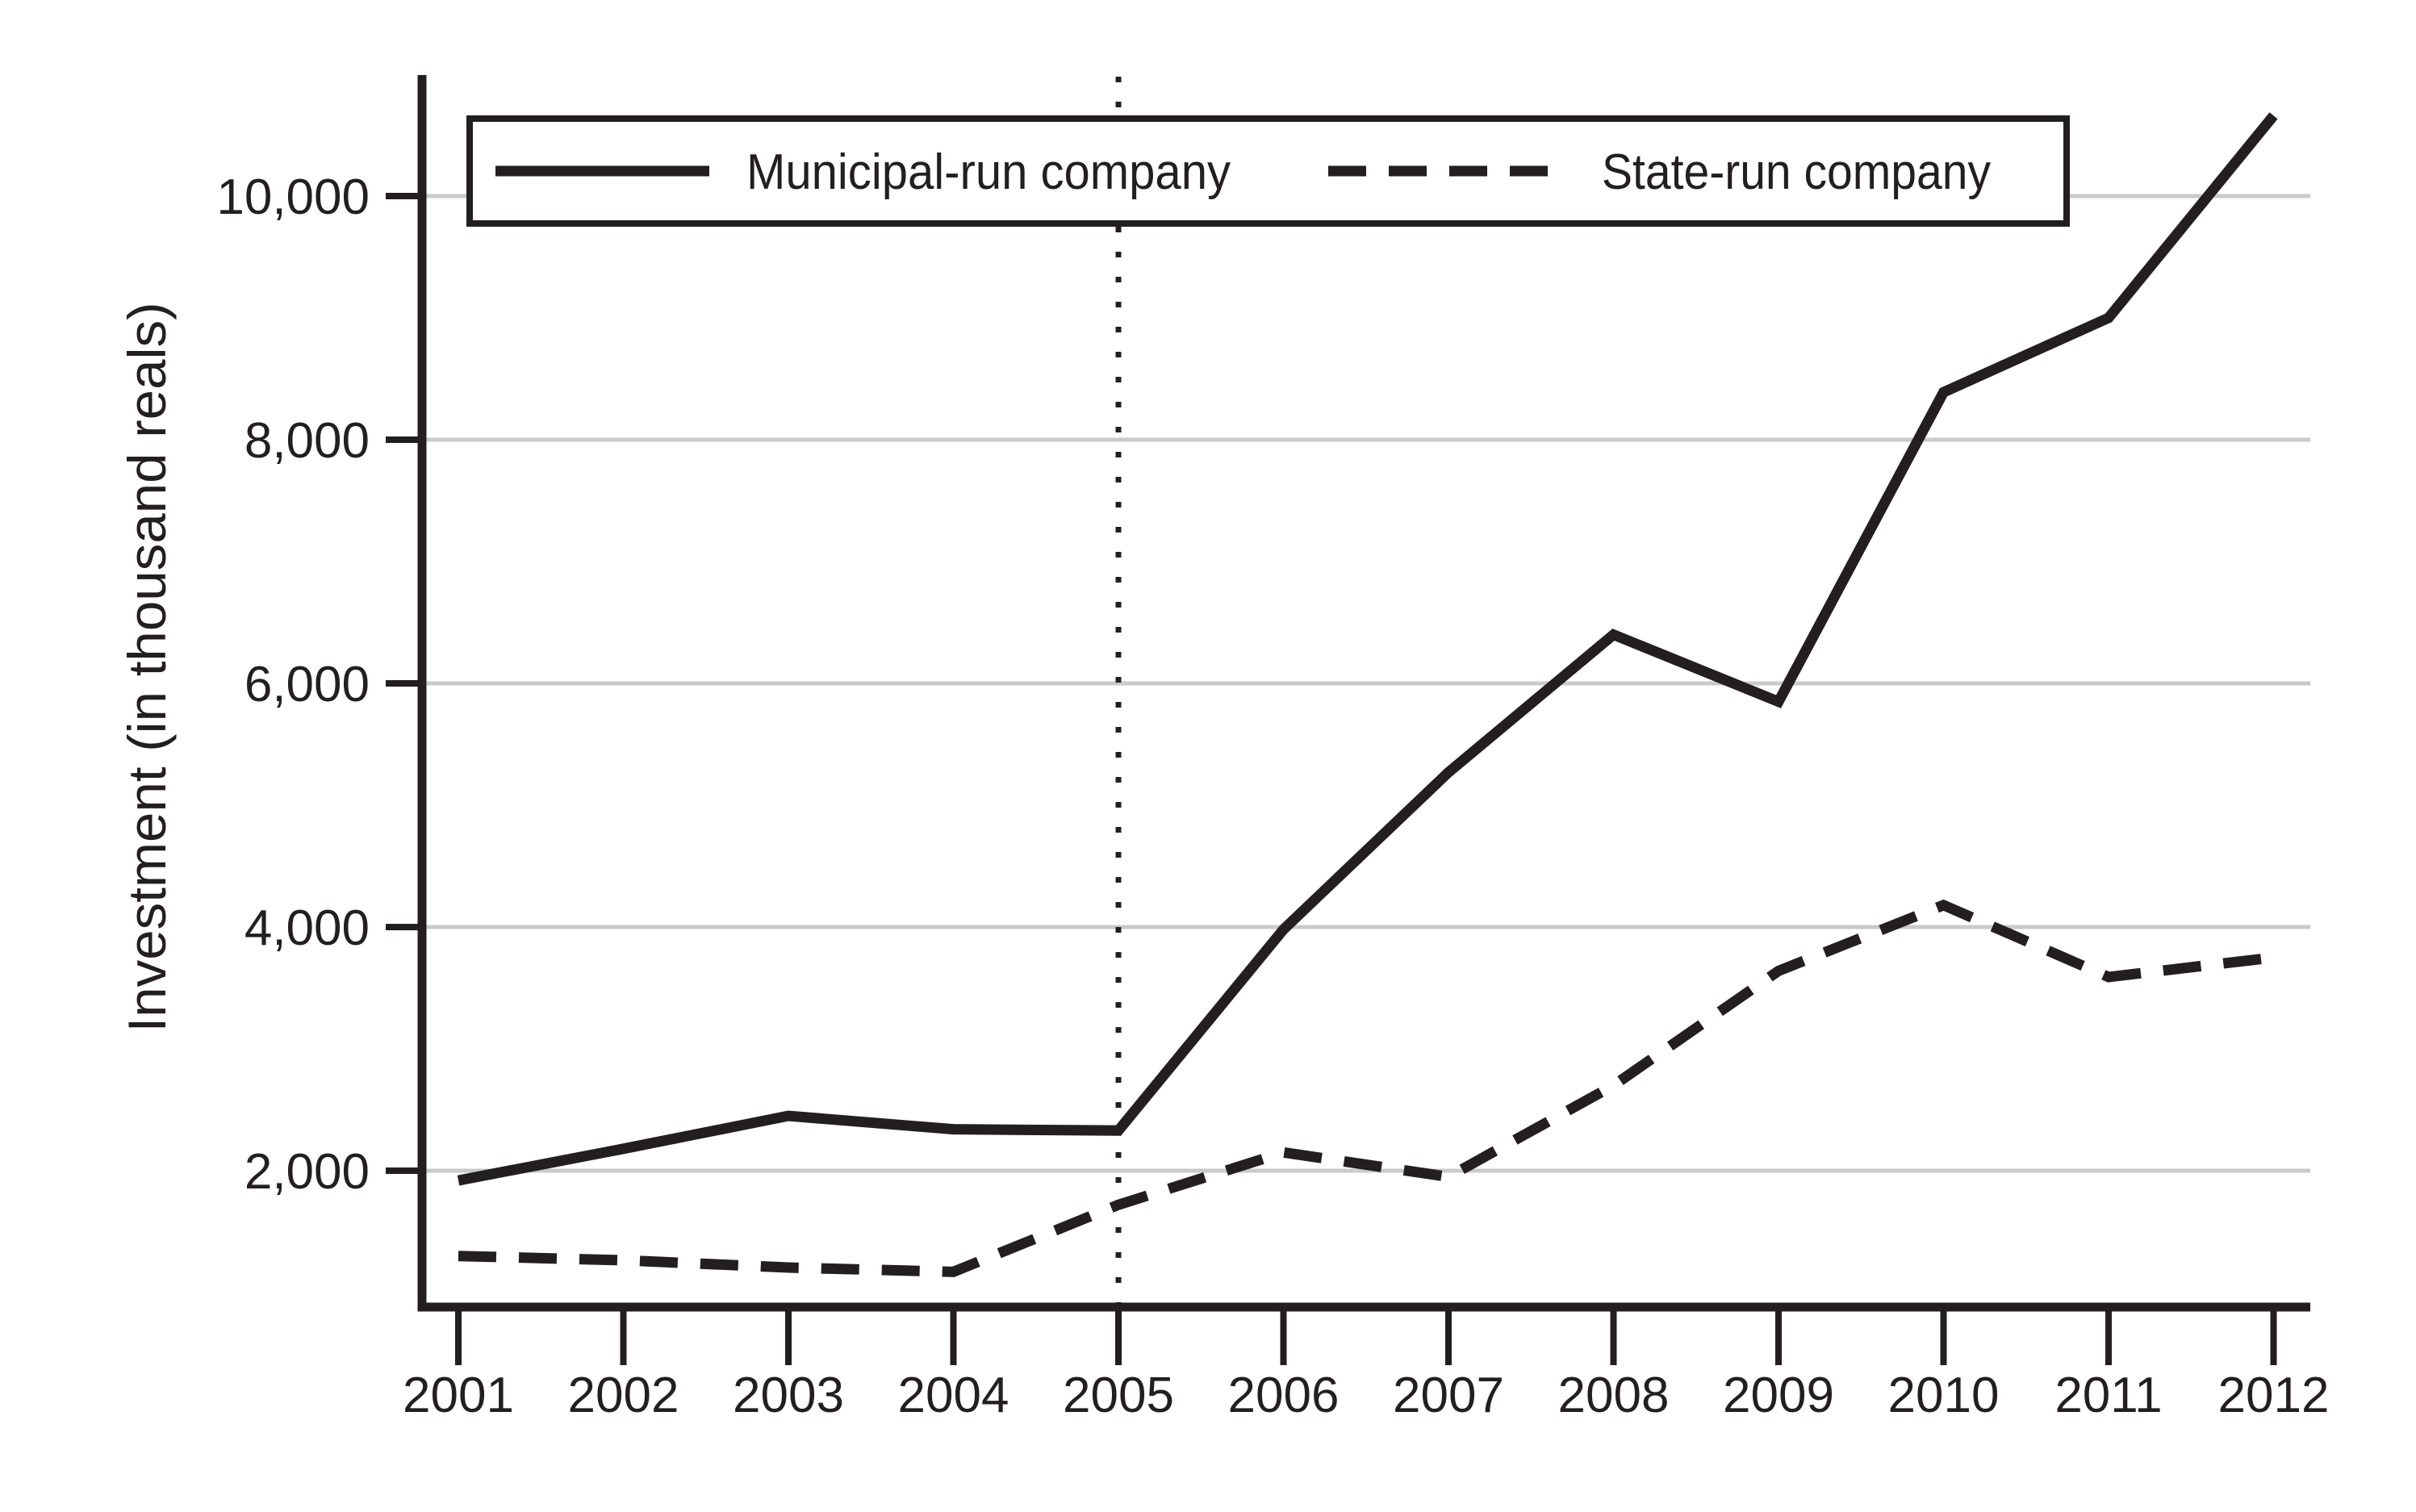  What do you see at coordinates (1797, 172) in the screenshot?
I see `legend-label-state: State-run company` at bounding box center [1797, 172].